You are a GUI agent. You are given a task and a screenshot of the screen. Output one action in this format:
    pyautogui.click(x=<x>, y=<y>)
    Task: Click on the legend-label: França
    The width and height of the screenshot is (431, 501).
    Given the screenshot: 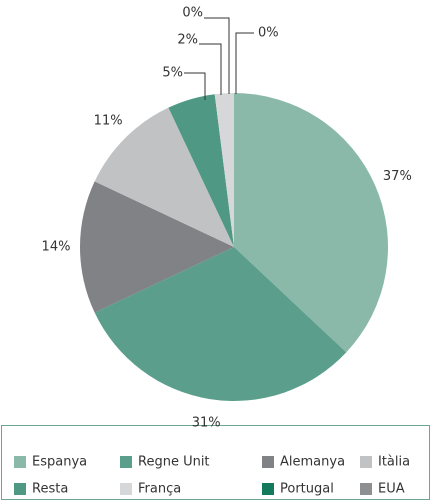 What is the action you would take?
    pyautogui.click(x=159, y=489)
    